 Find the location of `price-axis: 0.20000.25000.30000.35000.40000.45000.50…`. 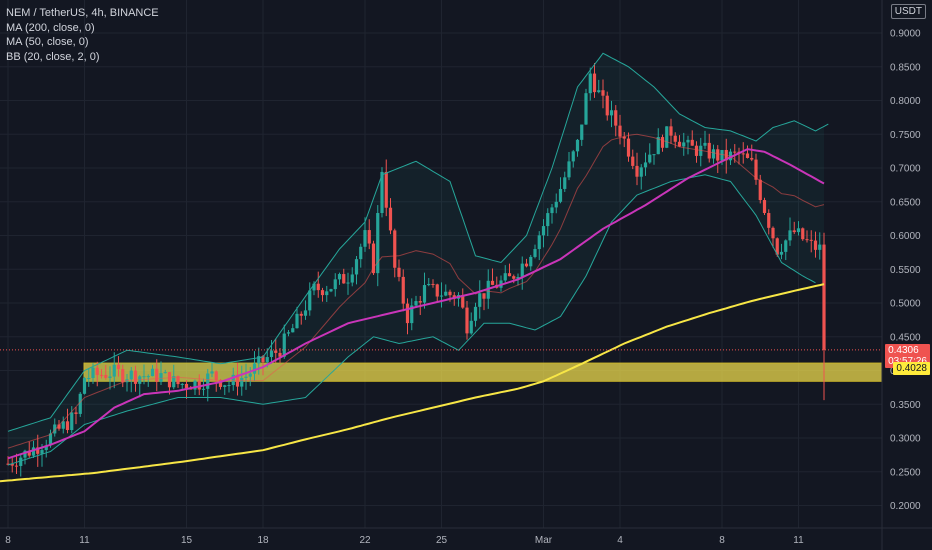

price-axis: 0.20000.25000.30000.35000.40000.45000.50… is located at coordinates (905, 271).